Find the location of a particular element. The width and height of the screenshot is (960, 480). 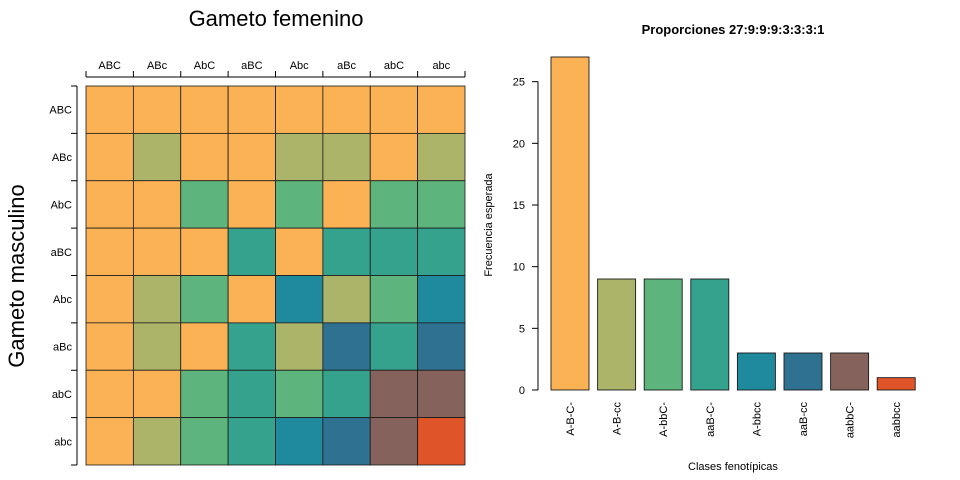

x-tick-label: A-bbC- is located at coordinates (664, 419).